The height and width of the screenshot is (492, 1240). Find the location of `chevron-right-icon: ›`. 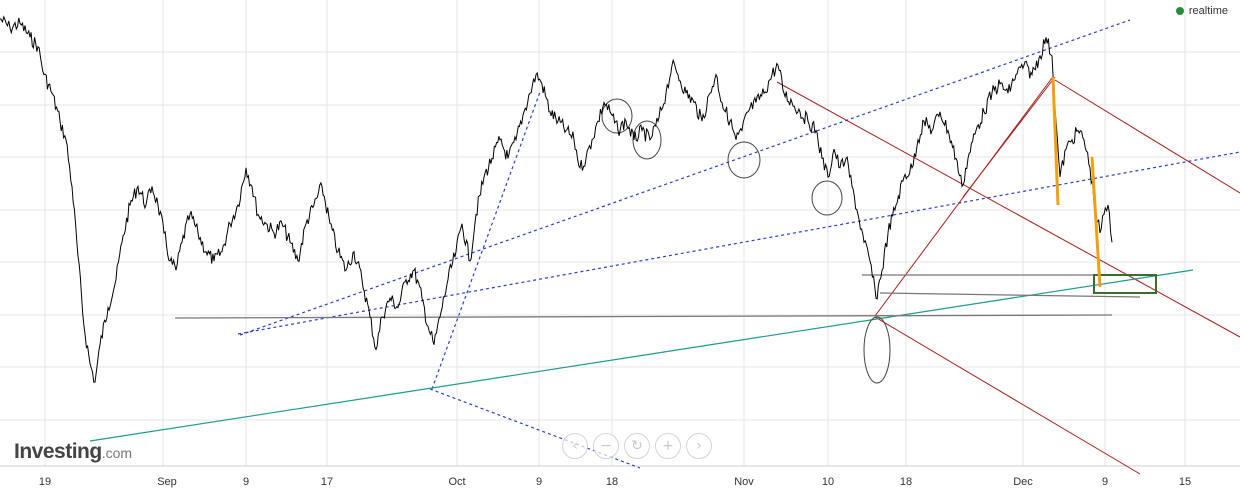

chevron-right-icon: › is located at coordinates (699, 446).